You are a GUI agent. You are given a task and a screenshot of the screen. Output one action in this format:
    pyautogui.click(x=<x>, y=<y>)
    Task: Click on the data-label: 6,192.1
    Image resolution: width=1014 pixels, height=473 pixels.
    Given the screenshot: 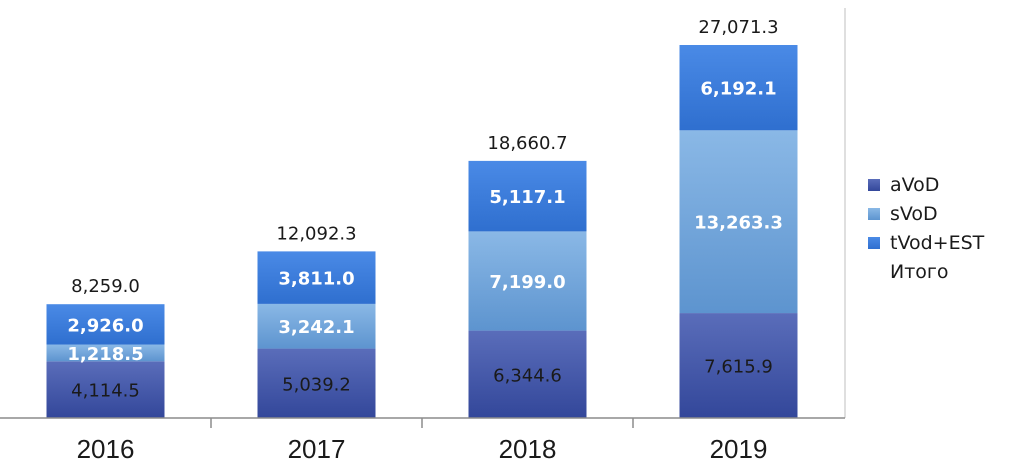 What is the action you would take?
    pyautogui.click(x=738, y=89)
    